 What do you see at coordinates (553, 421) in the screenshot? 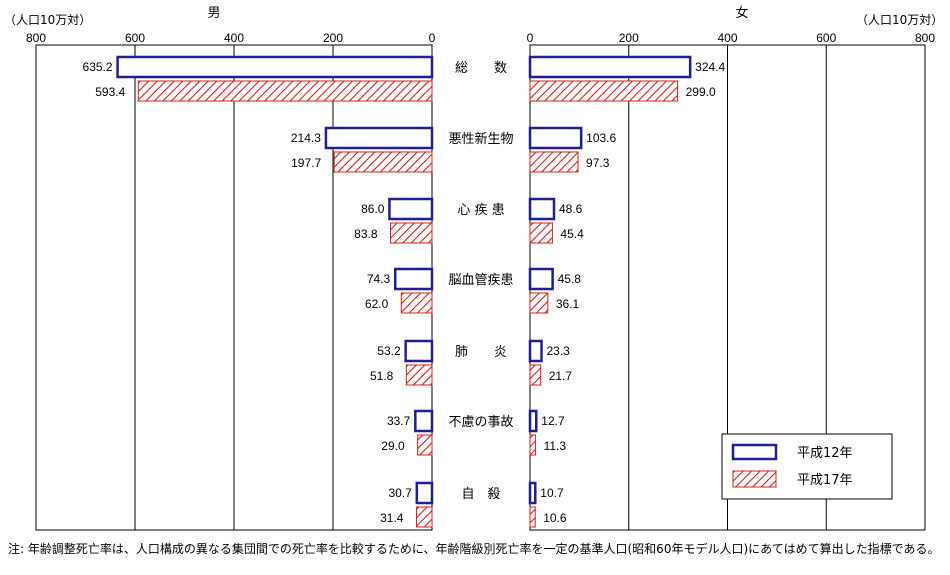
I see `data-label-female-h12: 12.7` at bounding box center [553, 421].